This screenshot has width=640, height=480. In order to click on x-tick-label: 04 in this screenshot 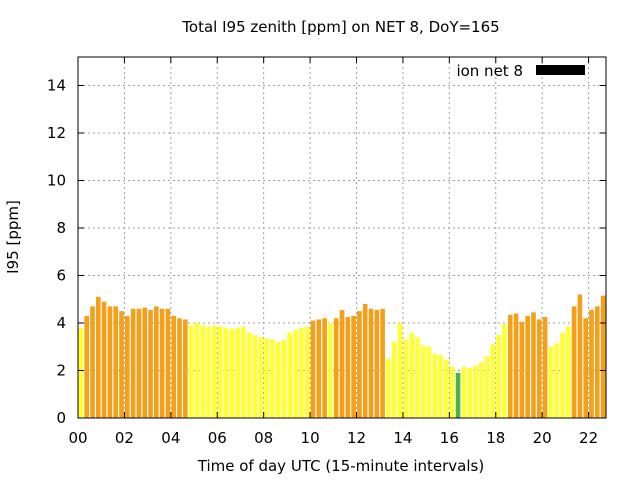, I will do `click(170, 438)`.